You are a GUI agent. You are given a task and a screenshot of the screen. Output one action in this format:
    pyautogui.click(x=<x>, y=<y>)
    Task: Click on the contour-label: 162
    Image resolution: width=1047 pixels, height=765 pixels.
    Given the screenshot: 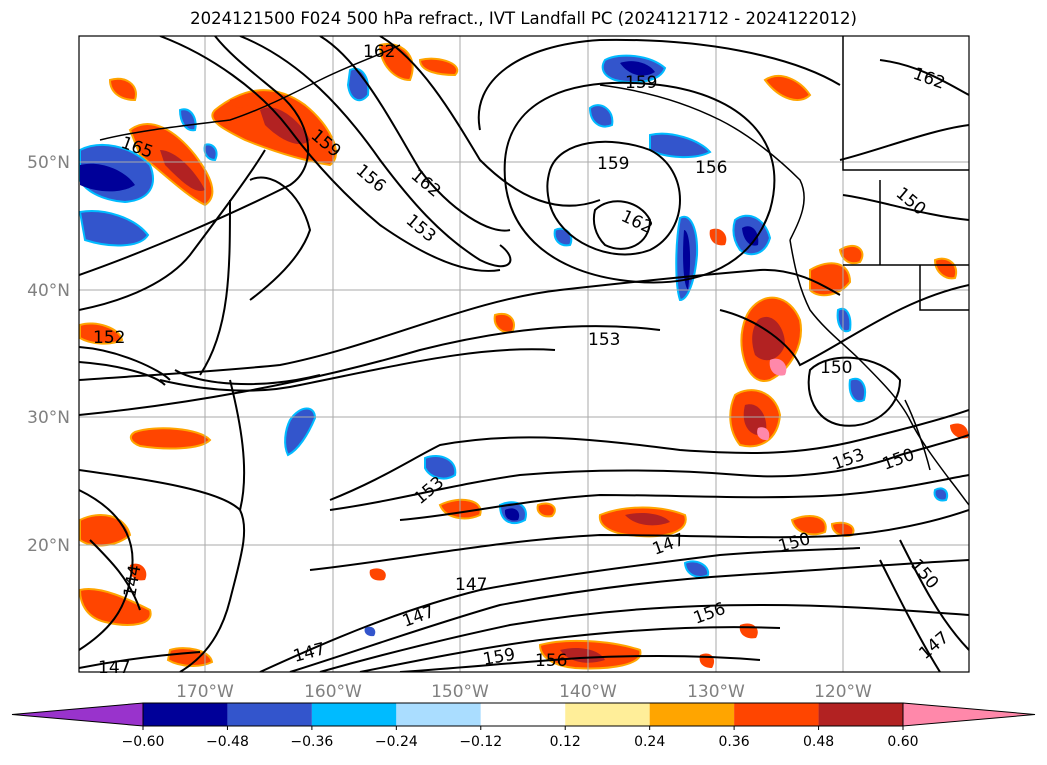 What is the action you would take?
    pyautogui.click(x=379, y=52)
    